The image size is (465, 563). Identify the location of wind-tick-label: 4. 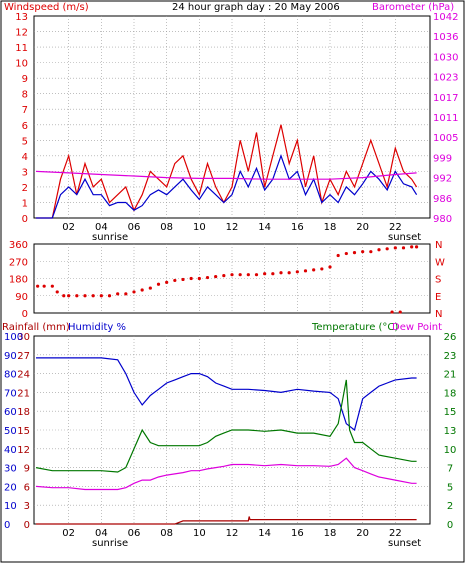
(25, 157).